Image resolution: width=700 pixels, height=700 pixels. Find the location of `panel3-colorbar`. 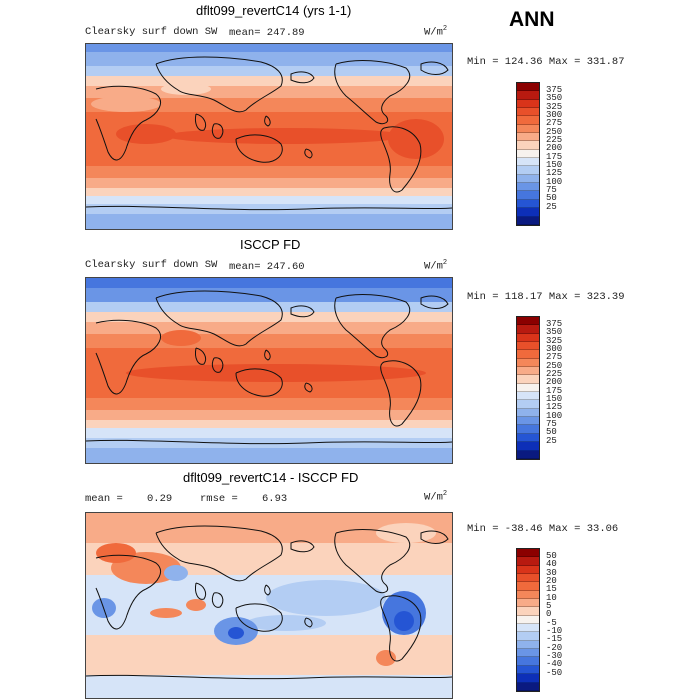

panel3-colorbar is located at coordinates (528, 620).